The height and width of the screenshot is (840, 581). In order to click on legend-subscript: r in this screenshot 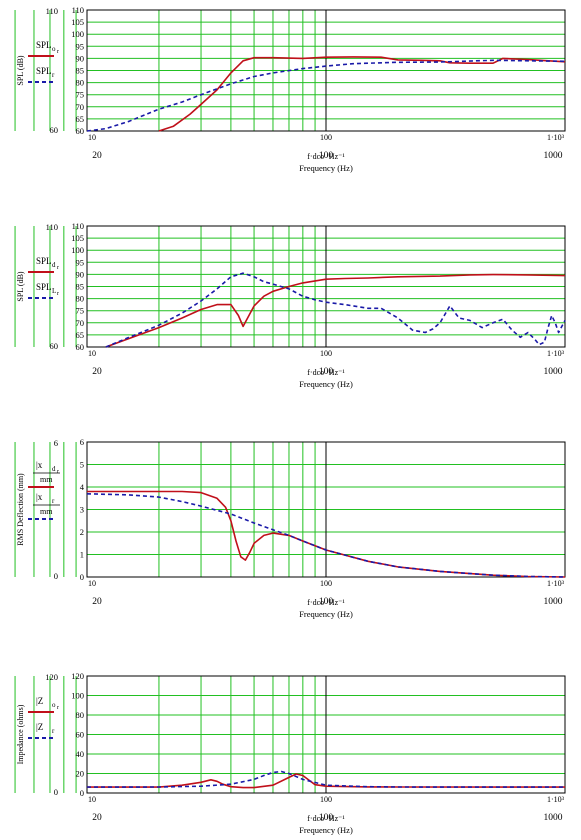, I will do `click(53, 75)`.